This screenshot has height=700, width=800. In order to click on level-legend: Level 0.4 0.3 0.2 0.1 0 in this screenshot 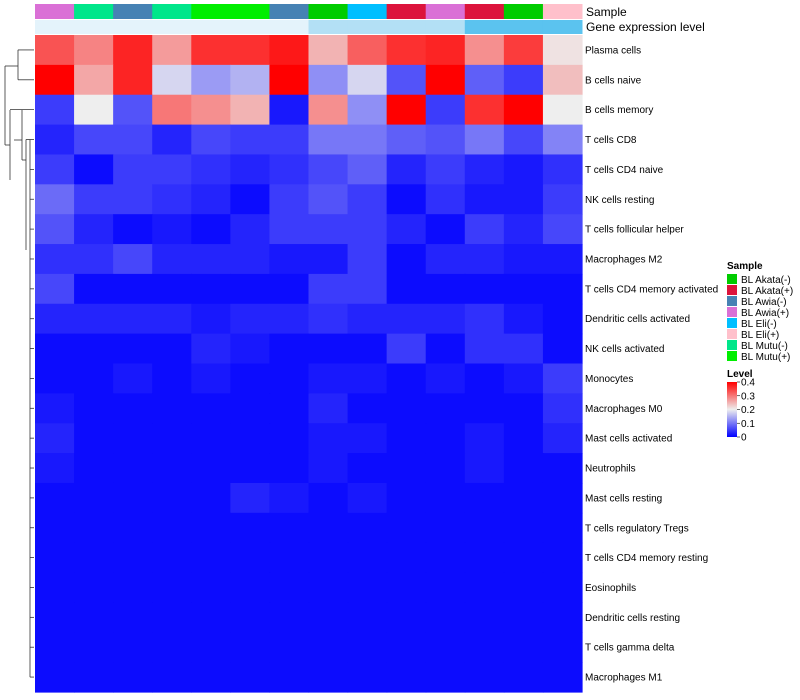, I will do `click(741, 406)`.